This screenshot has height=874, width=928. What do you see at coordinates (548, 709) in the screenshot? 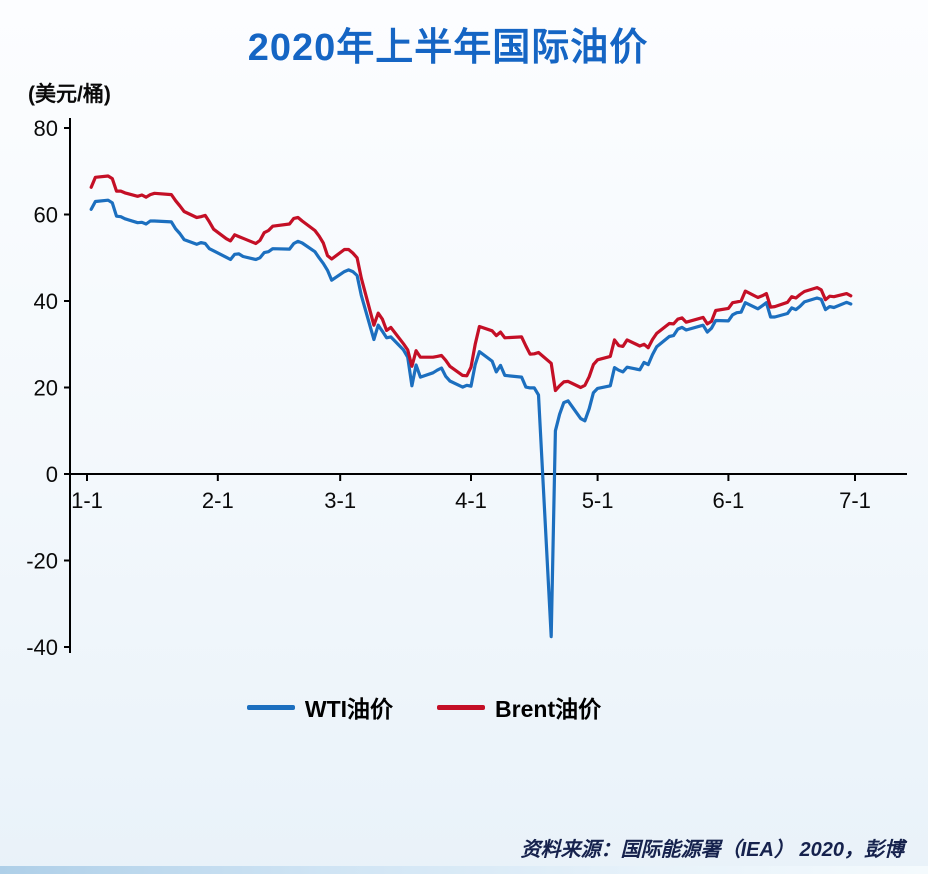
I see `legend-label-brent: Brent油价` at bounding box center [548, 709].